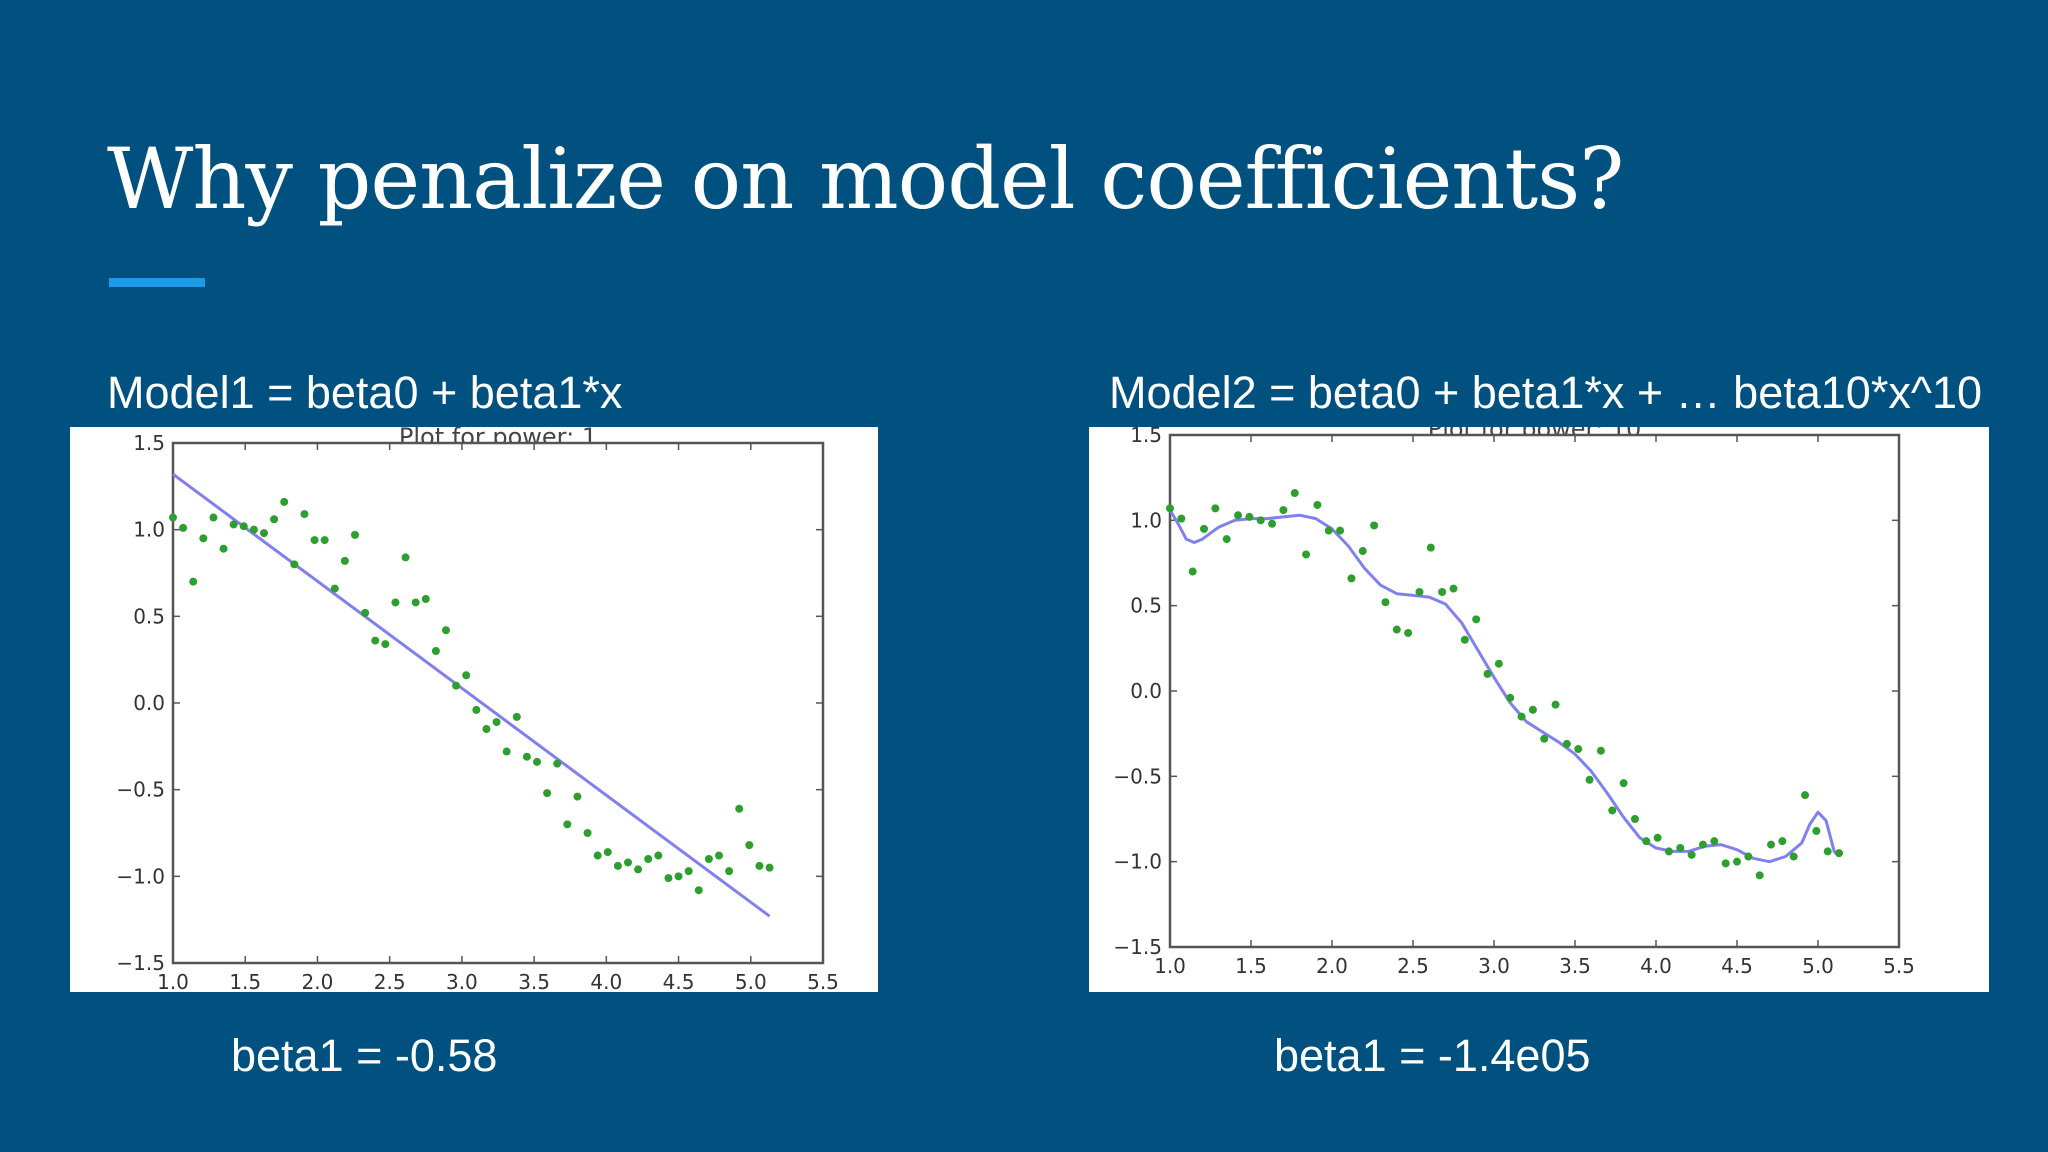  Describe the element at coordinates (823, 981) in the screenshot. I see `chart1-xtick-label: 5.5` at that location.